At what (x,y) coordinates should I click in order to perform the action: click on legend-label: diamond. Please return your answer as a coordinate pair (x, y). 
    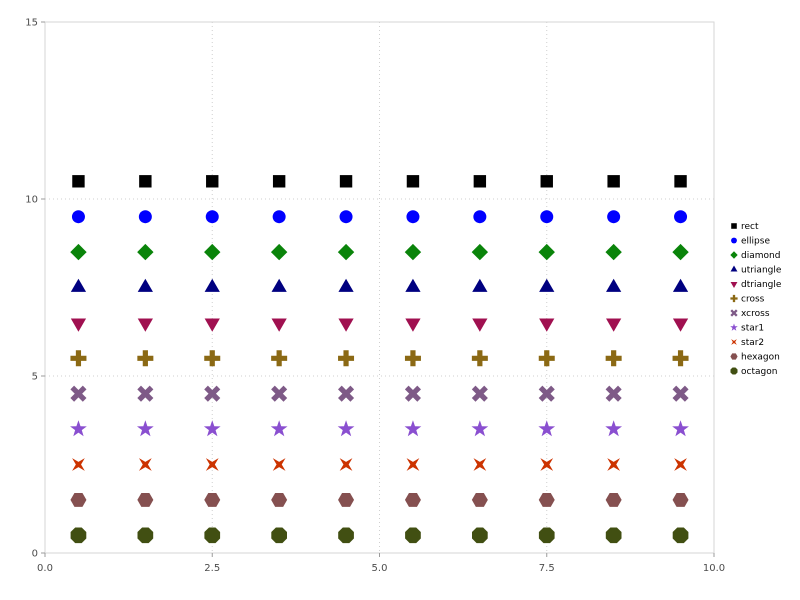
    Looking at the image, I should click on (760, 256).